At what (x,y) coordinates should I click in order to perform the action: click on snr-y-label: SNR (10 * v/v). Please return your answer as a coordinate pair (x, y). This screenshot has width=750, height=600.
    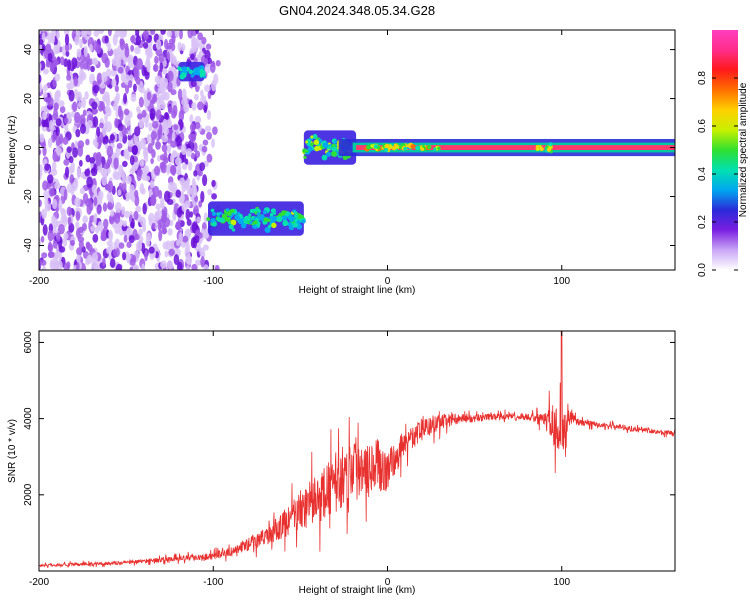
    Looking at the image, I should click on (12, 451).